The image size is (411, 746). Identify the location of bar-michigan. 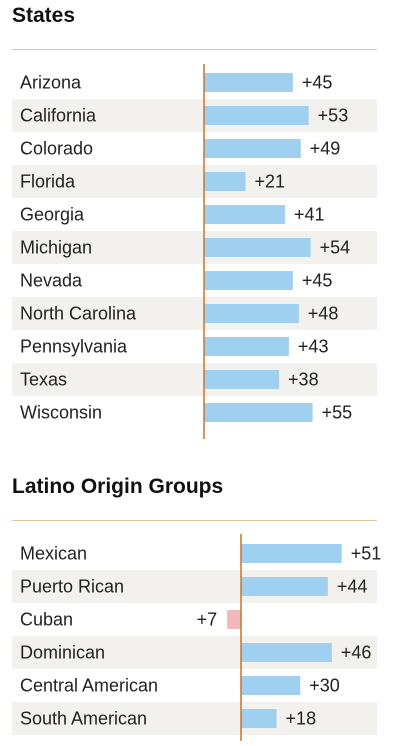
(257, 247).